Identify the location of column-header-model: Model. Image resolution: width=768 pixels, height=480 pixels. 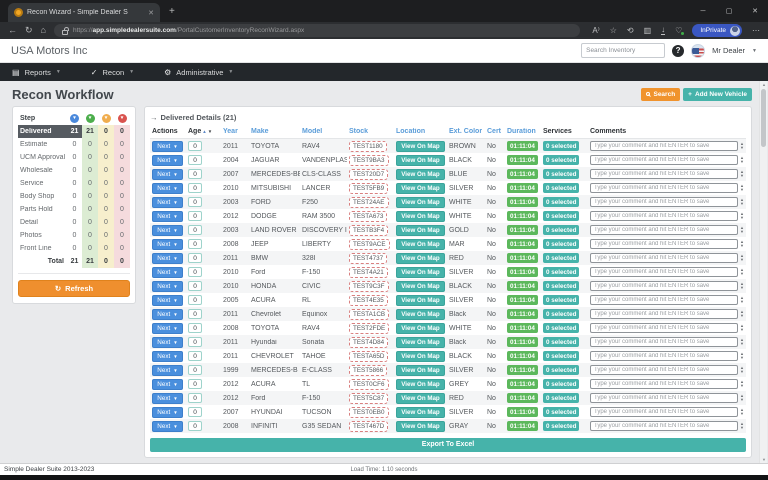
(312, 131).